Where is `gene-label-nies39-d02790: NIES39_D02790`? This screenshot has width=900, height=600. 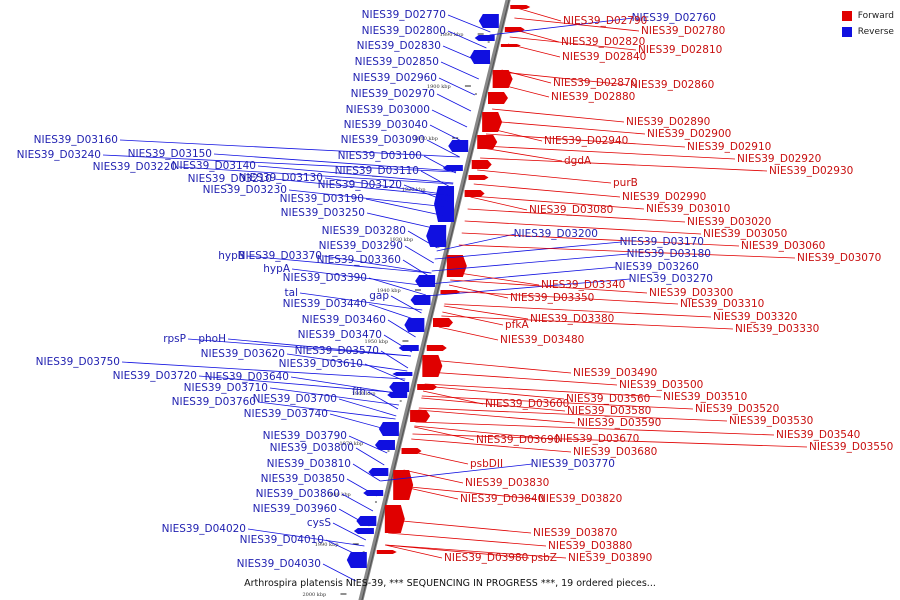 gene-label-nies39-d02790: NIES39_D02790 is located at coordinates (605, 21).